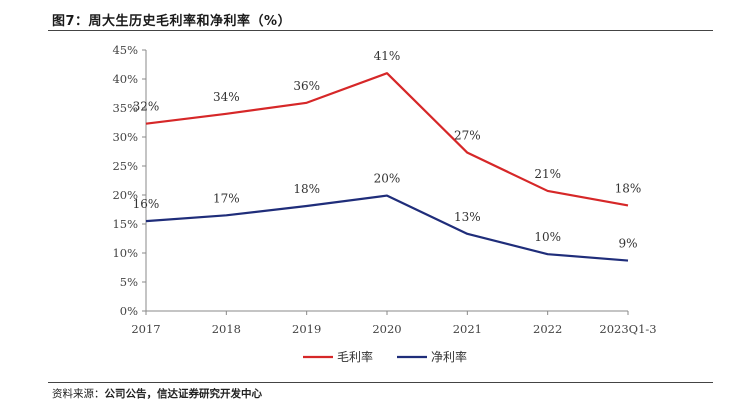  Describe the element at coordinates (125, 166) in the screenshot. I see `y-tick-label: 25%` at that location.